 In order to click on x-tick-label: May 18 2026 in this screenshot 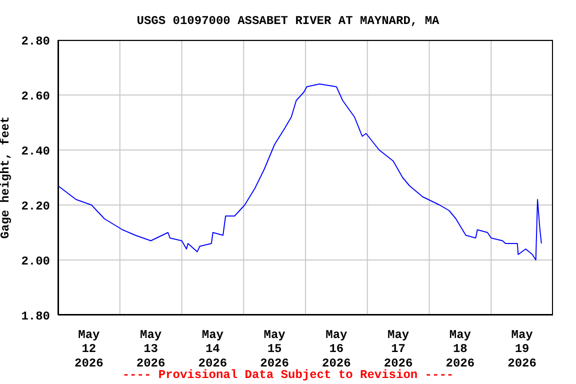, I will do `click(460, 349)`.